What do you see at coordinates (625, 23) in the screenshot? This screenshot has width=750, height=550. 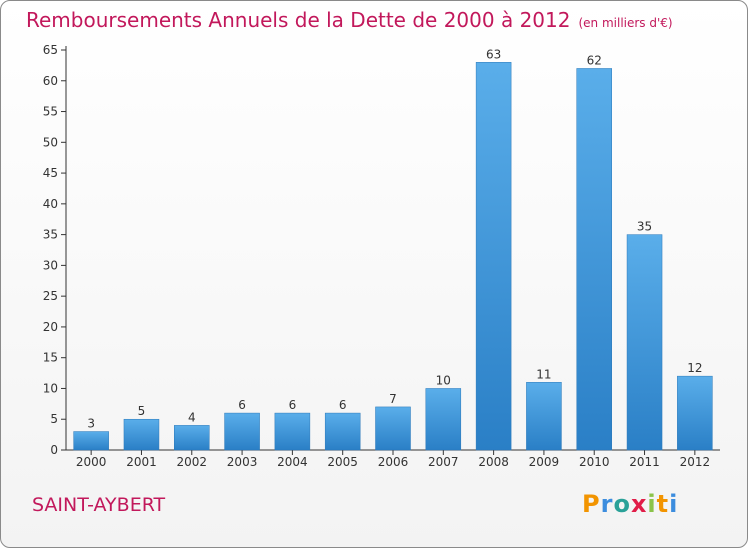 I see `chart-subtitle: (en milliers d'€)` at bounding box center [625, 23].